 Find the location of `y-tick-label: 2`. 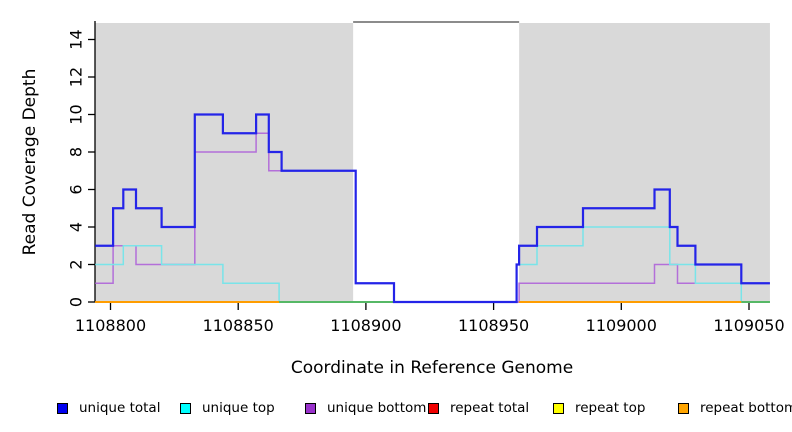

y-tick-label: 2 is located at coordinates (76, 264).